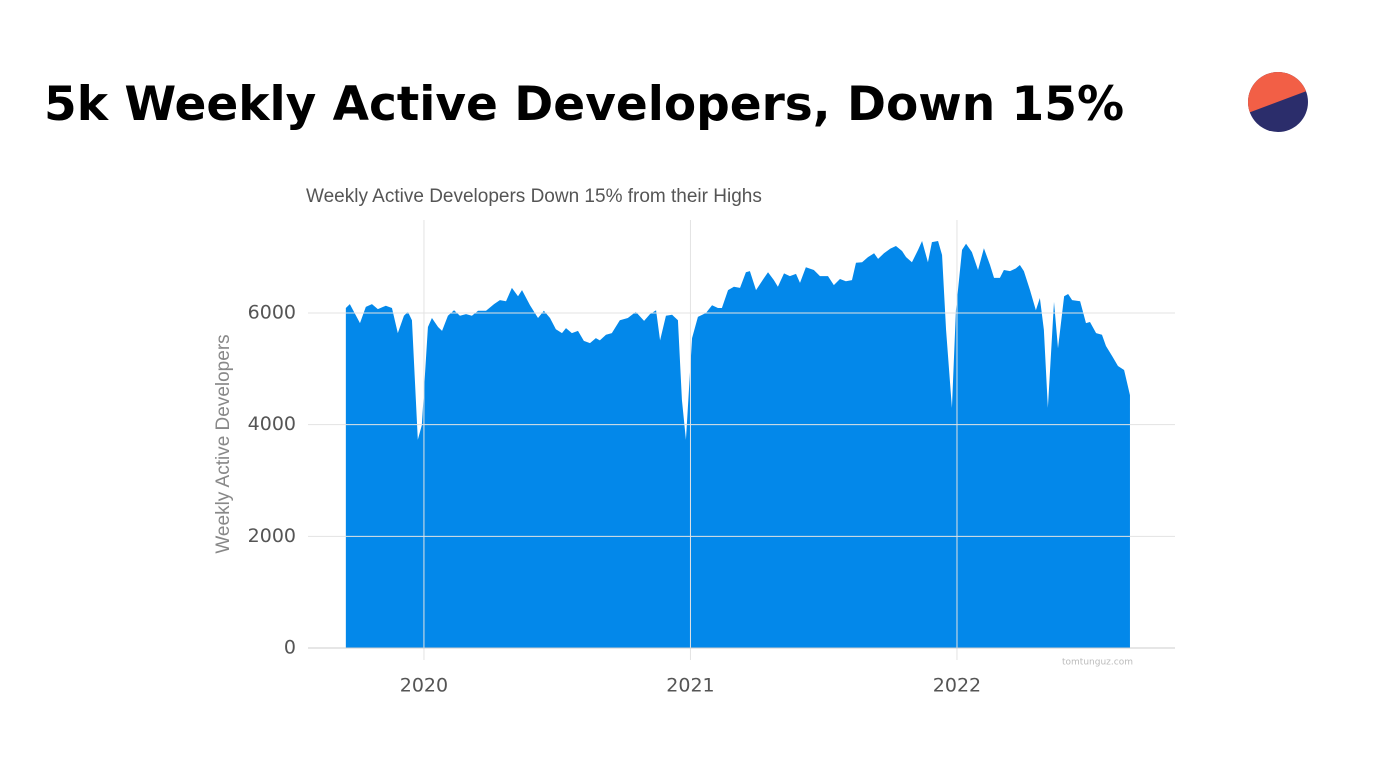 Image resolution: width=1388 pixels, height=776 pixels. I want to click on y-tick-label: 6000, so click(272, 313).